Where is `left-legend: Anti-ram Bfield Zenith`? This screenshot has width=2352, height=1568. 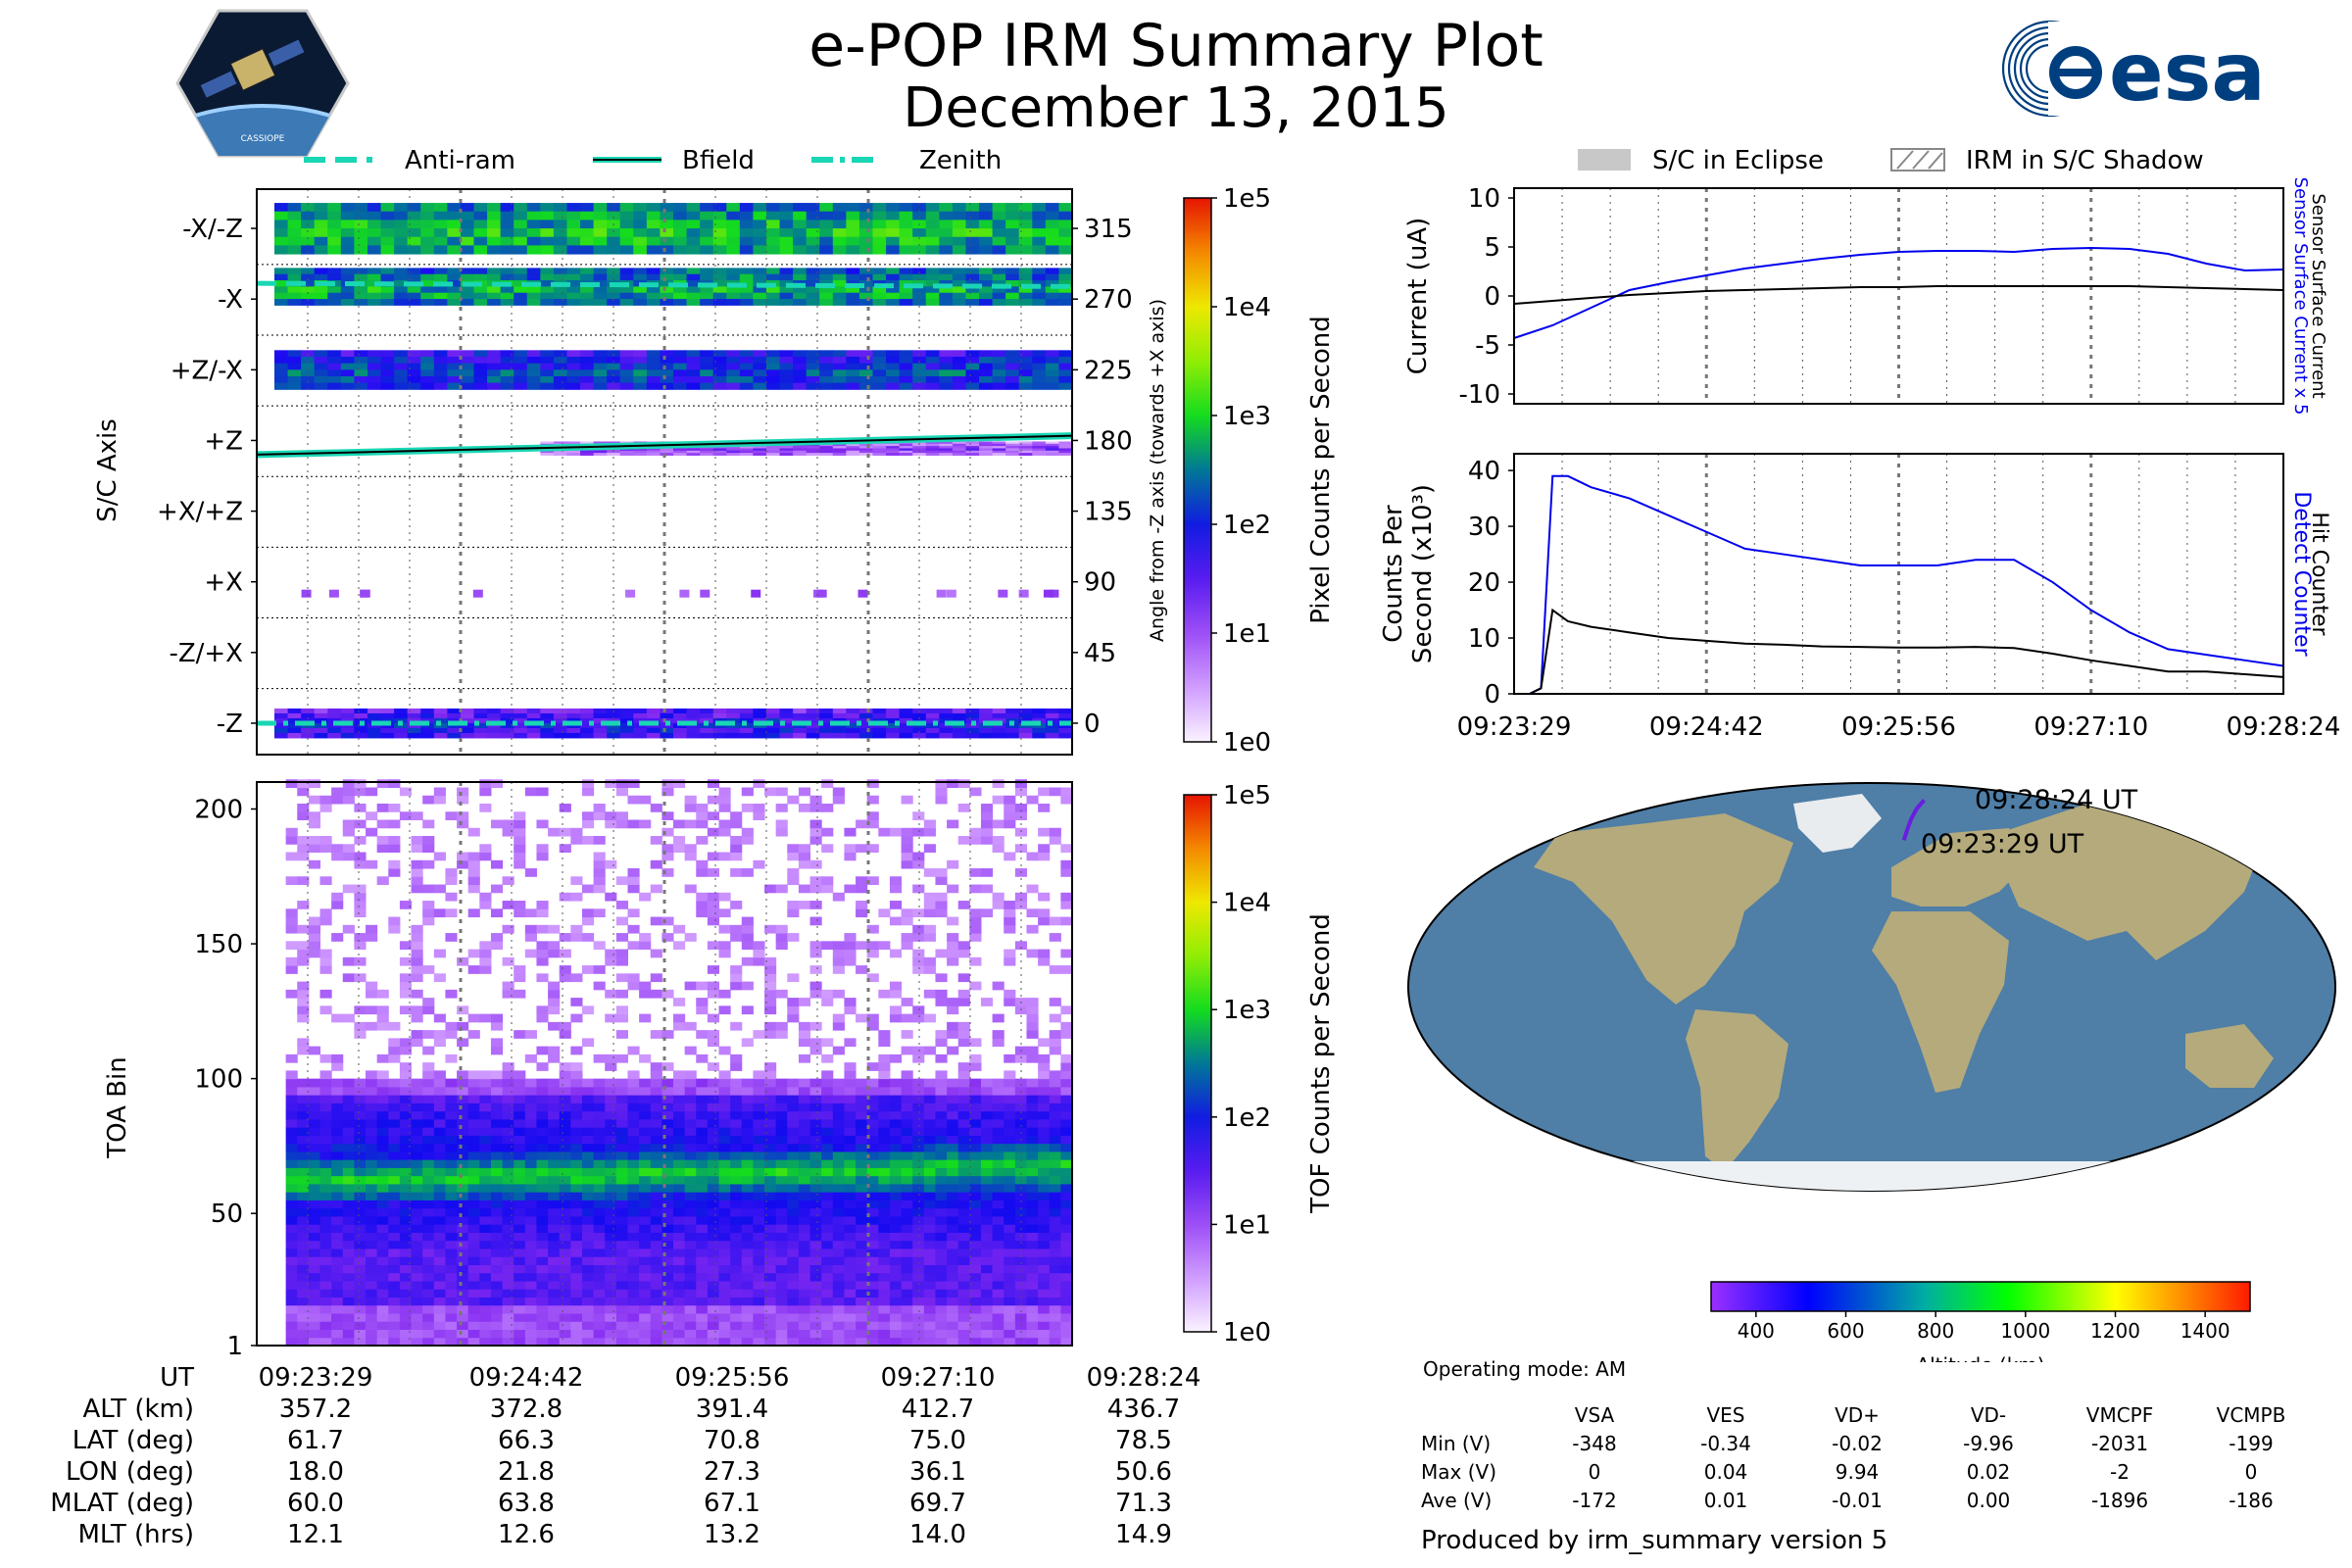 left-legend: Anti-ram Bfield Zenith is located at coordinates (653, 160).